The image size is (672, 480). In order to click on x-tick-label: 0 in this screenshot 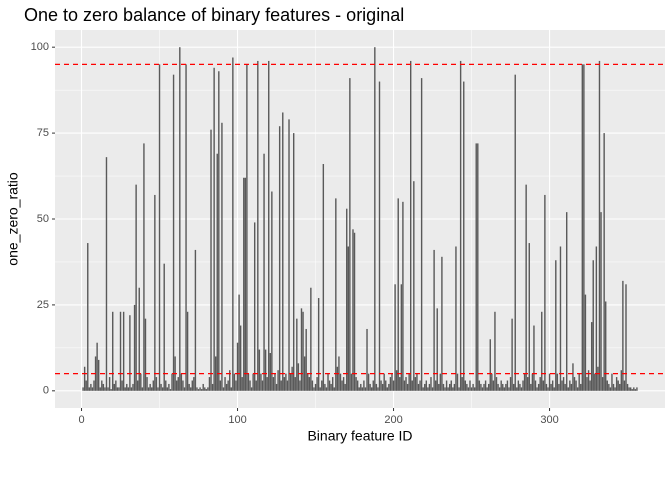, I will do `click(81, 420)`.